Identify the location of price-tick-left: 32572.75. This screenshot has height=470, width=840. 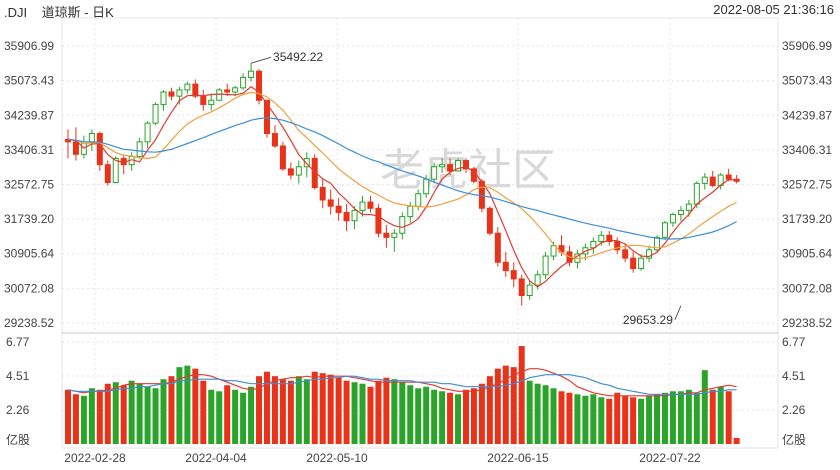
(29, 185).